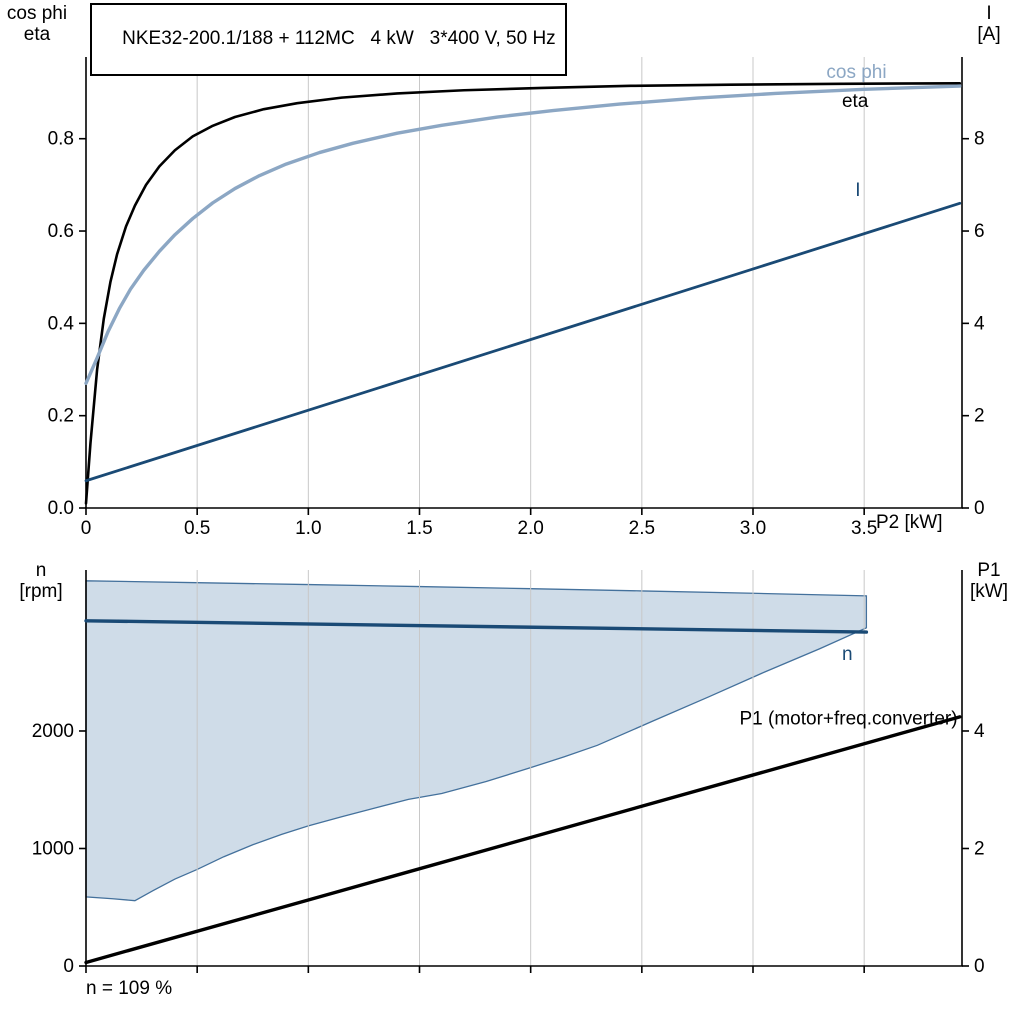 The image size is (1024, 1024). What do you see at coordinates (86, 528) in the screenshot?
I see `x-tick-label: 0` at bounding box center [86, 528].